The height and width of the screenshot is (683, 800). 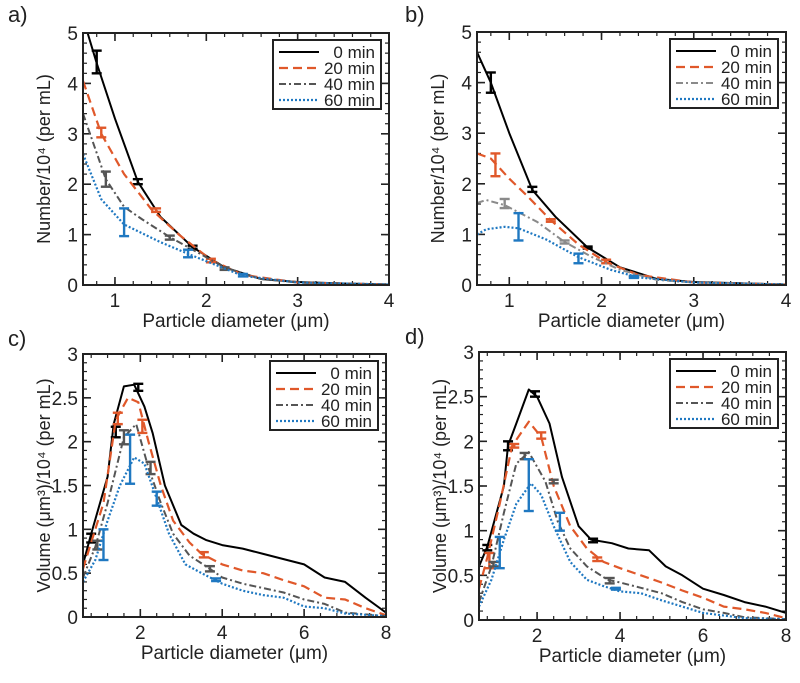 What do you see at coordinates (466, 84) in the screenshot?
I see `y-tick-label: 4` at bounding box center [466, 84].